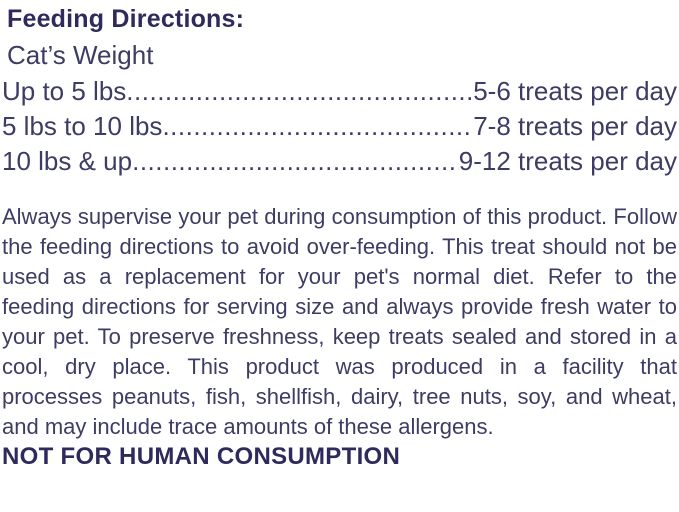  I want to click on table-row: Up to 5 lbs 5-6 treats per day, so click(339, 91).